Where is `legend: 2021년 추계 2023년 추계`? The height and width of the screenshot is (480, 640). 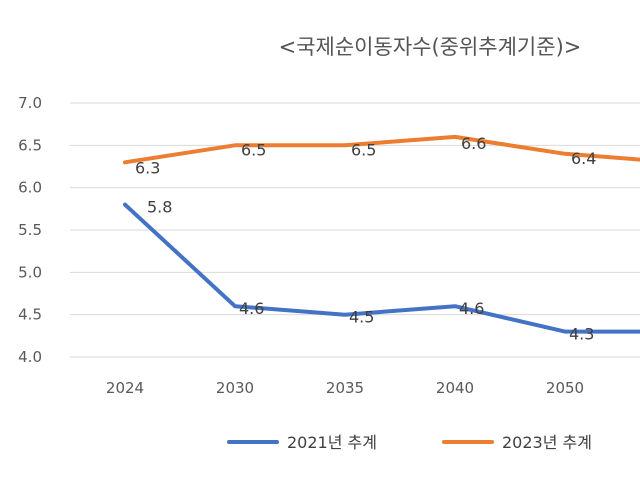
legend: 2021년 추계 2023년 추계 is located at coordinates (409, 442).